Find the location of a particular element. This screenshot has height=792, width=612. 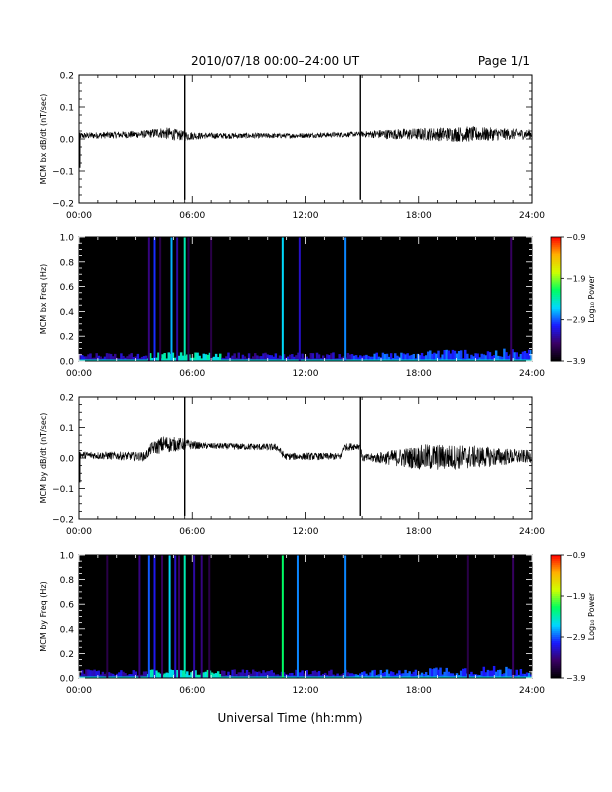

y-tick-label: −0.2 is located at coordinates (63, 205).